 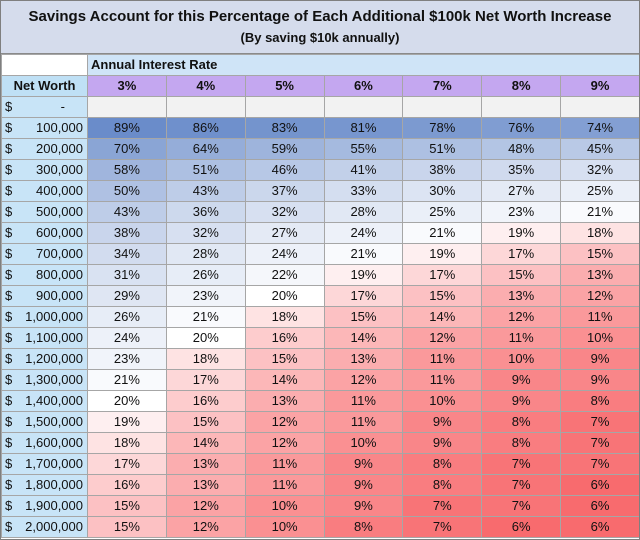 What do you see at coordinates (284, 275) in the screenshot?
I see `table-cell: 22%` at bounding box center [284, 275].